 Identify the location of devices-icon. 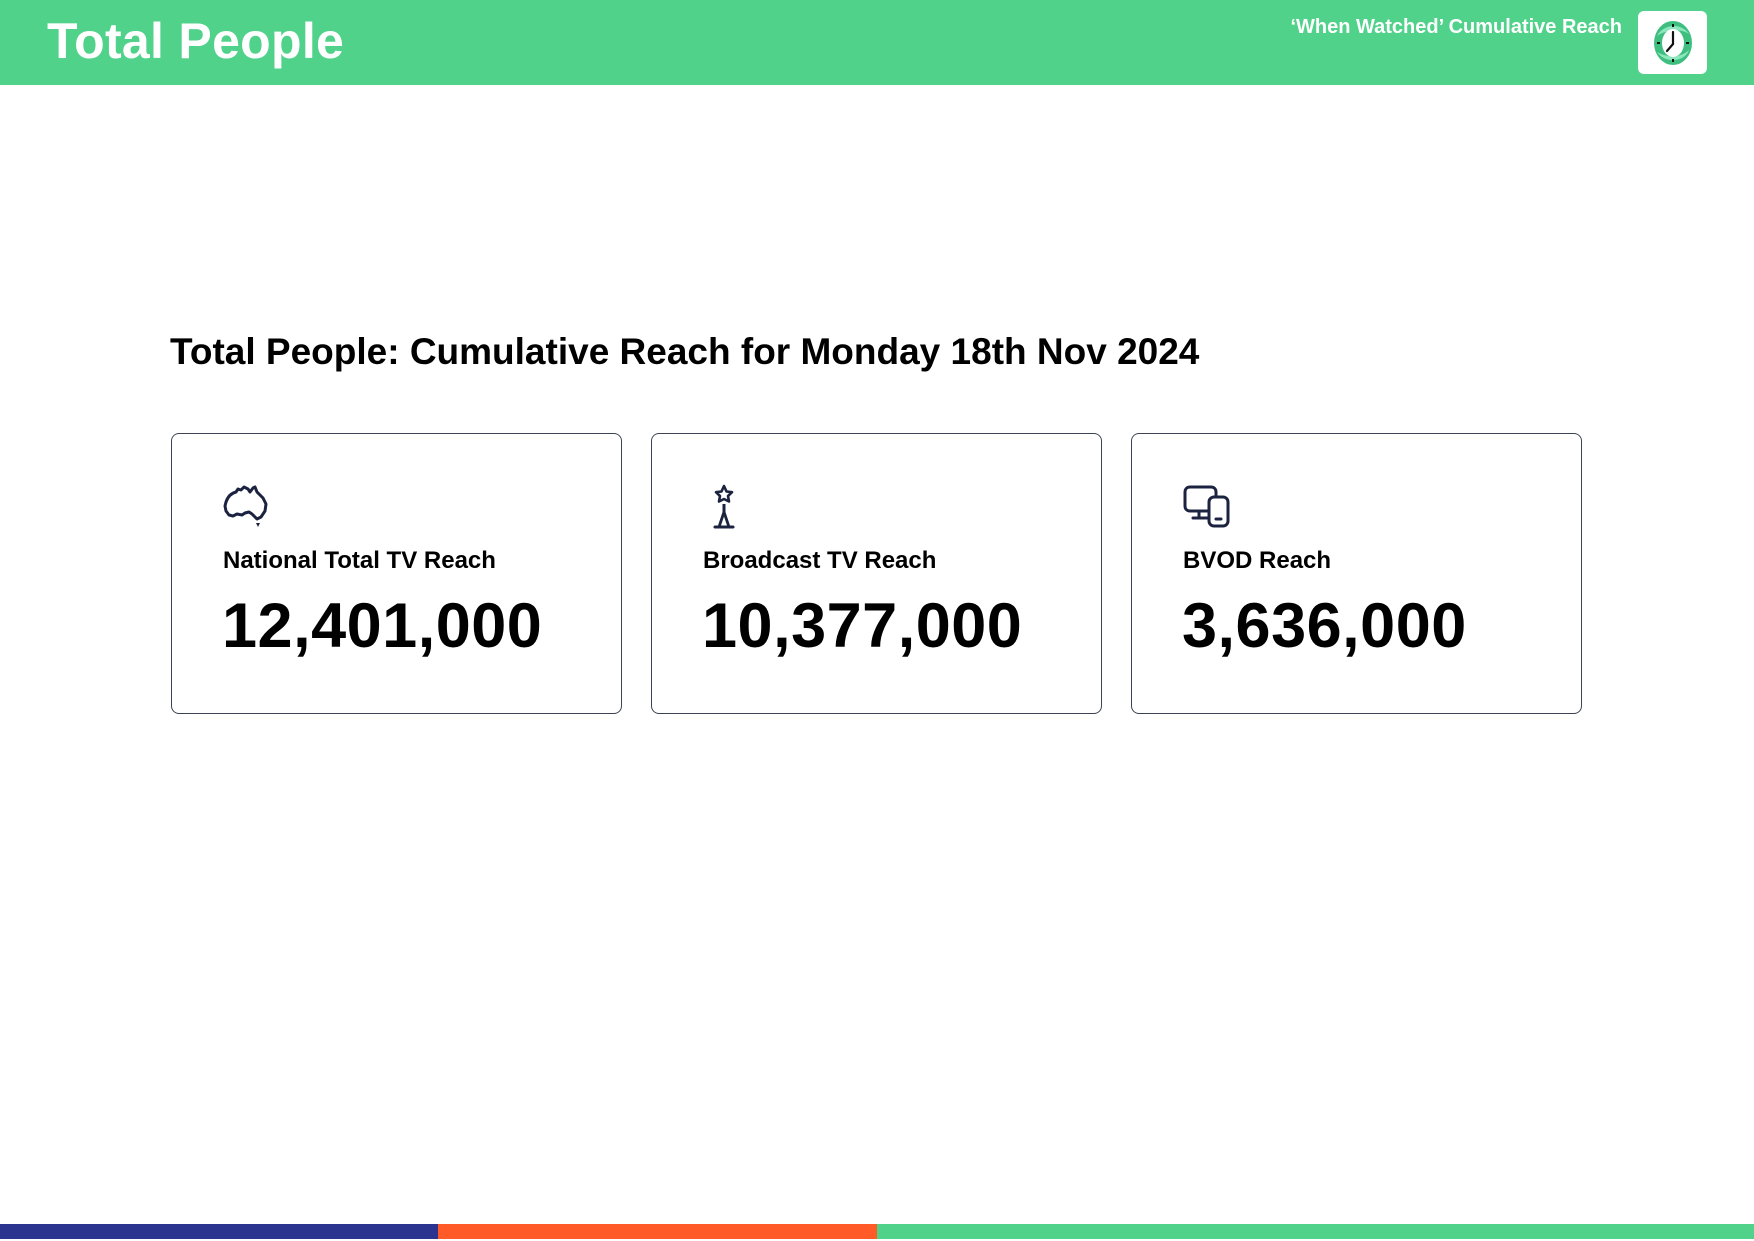
(1207, 507).